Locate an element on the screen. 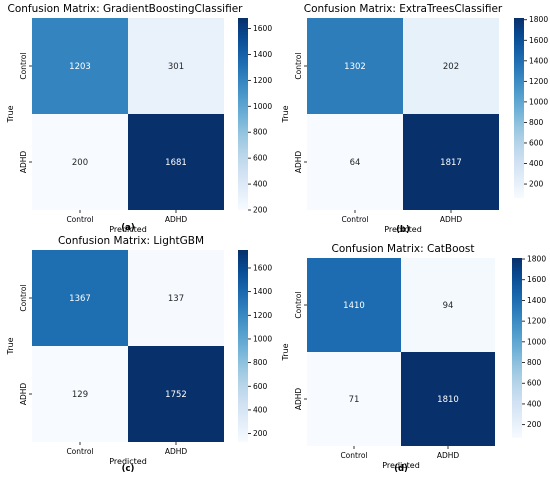 This screenshot has width=550, height=480. cell-value-label: 1752 is located at coordinates (176, 395).